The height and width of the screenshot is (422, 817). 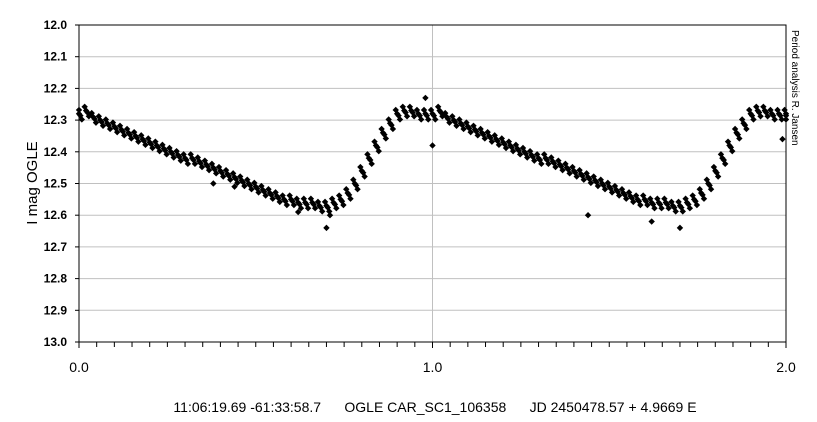 What do you see at coordinates (56, 152) in the screenshot?
I see `y-tick-label: 12.4` at bounding box center [56, 152].